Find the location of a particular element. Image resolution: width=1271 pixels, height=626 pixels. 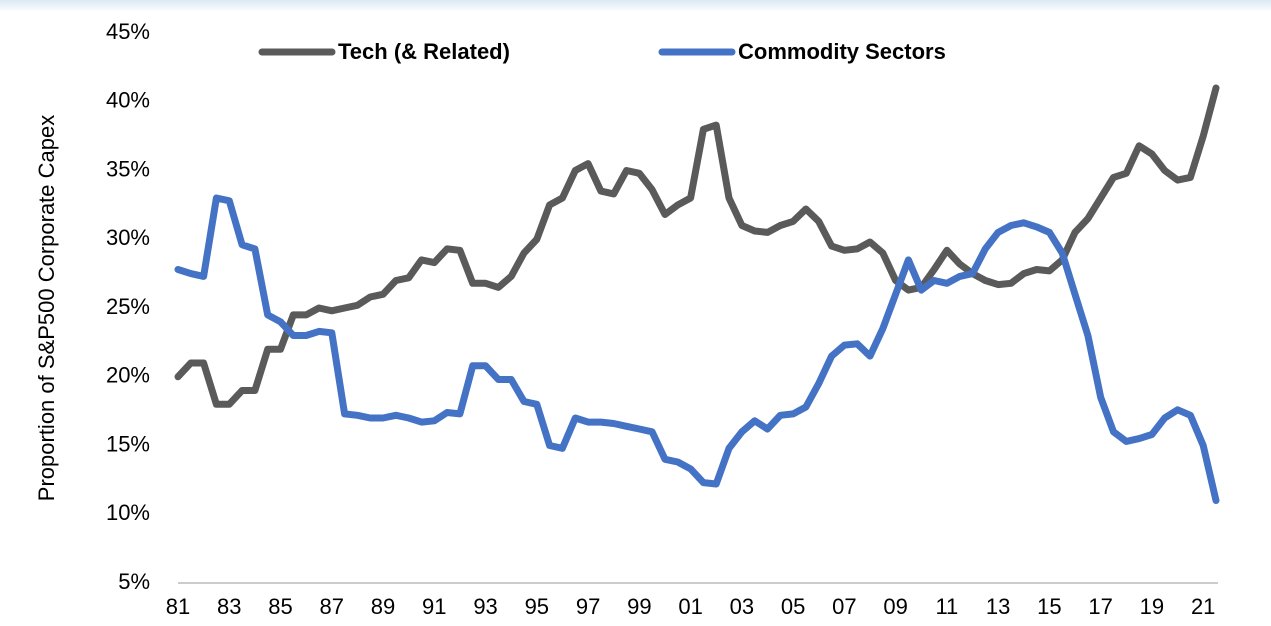

y-tick-label: 15% is located at coordinates (128, 443).